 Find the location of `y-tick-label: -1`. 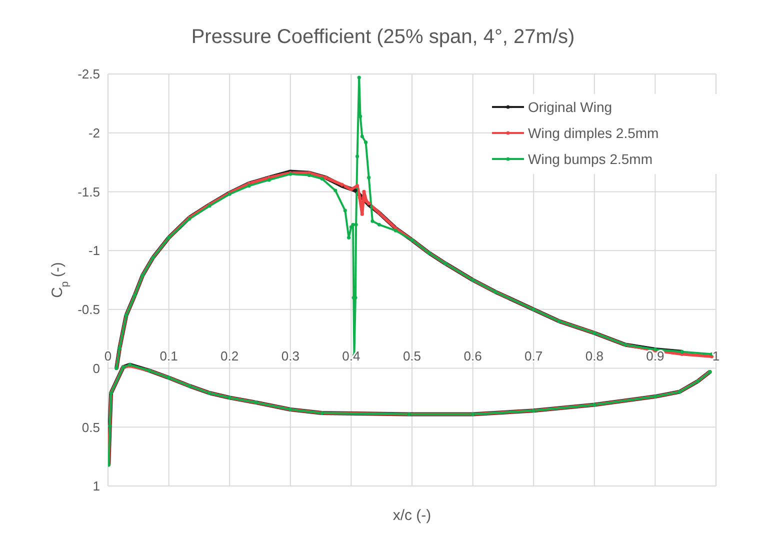

y-tick-label: -1 is located at coordinates (94, 250).